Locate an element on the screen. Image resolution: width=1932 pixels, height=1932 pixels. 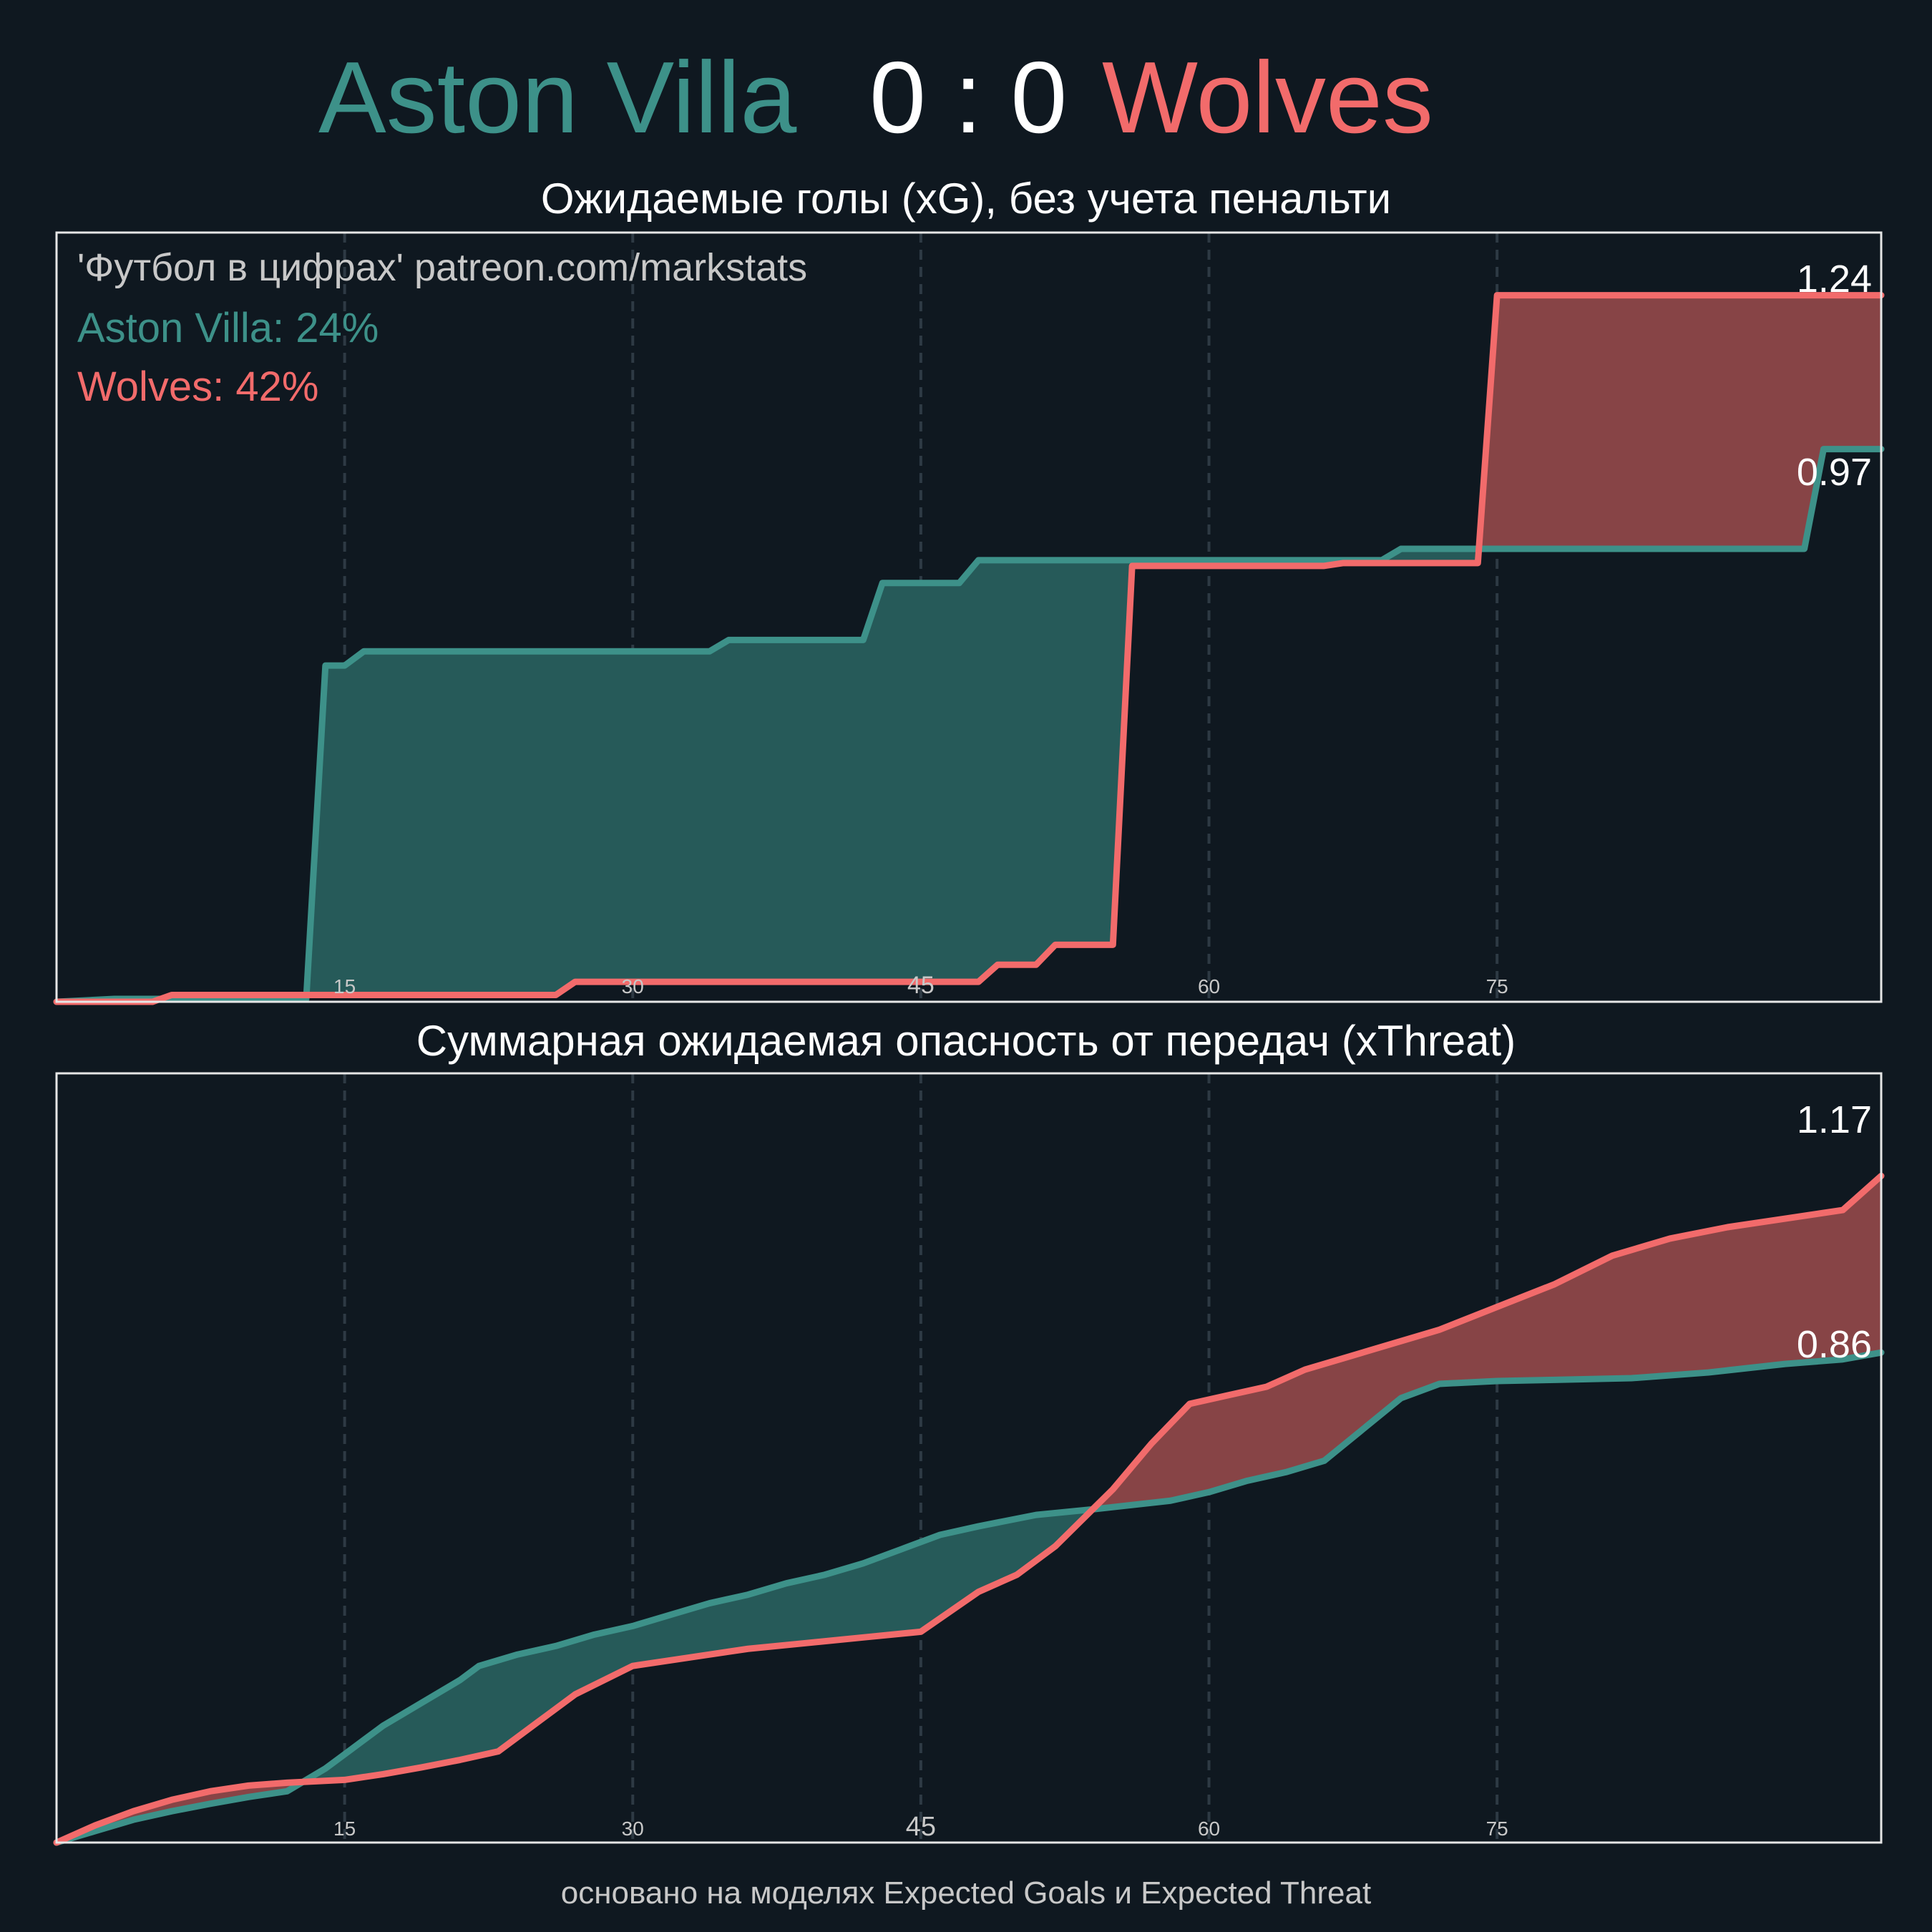
xg-away-final-label: 1.24 is located at coordinates (1834, 279).